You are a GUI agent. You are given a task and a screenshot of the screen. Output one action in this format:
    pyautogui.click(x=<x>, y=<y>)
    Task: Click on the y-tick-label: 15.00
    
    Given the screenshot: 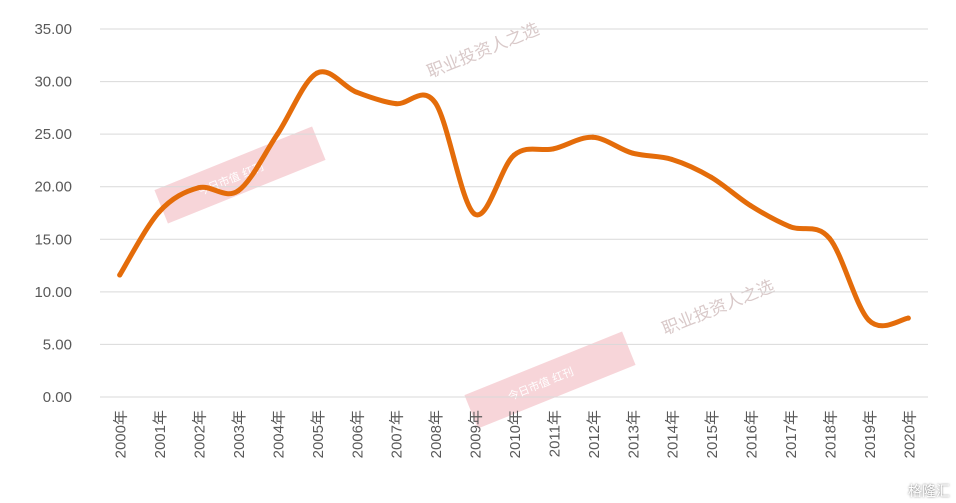 What is the action you would take?
    pyautogui.click(x=53, y=239)
    